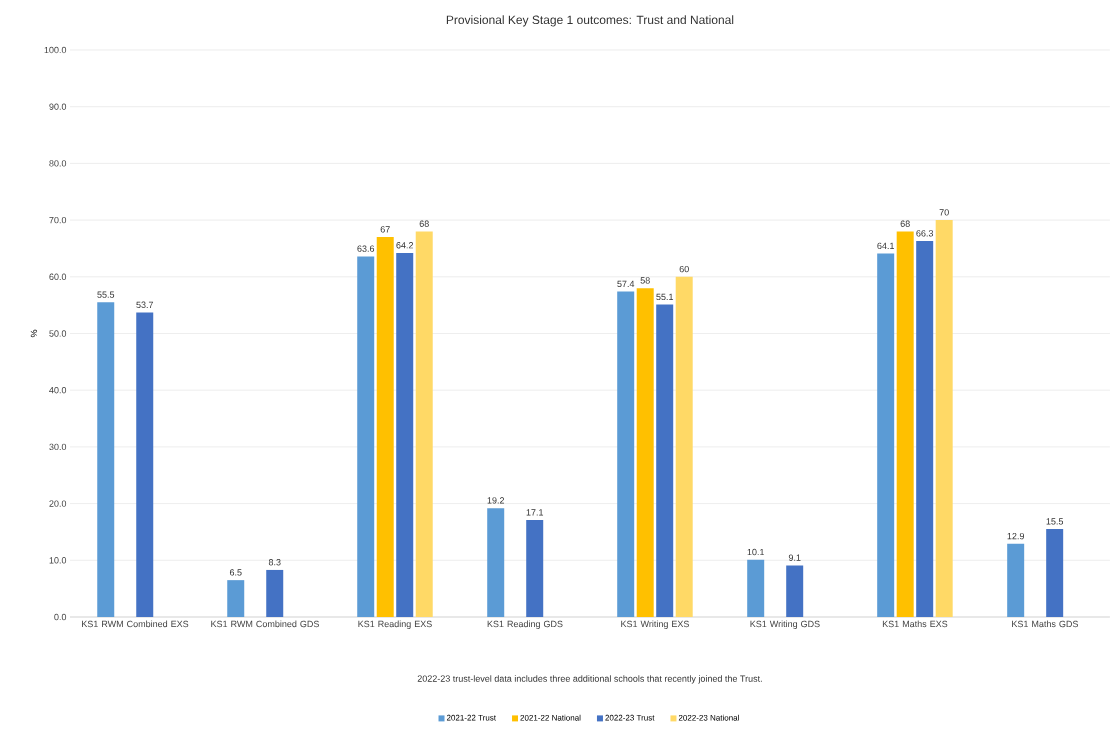 The image size is (1117, 729). What do you see at coordinates (60, 617) in the screenshot?
I see `y-tick-label: 0.0` at bounding box center [60, 617].